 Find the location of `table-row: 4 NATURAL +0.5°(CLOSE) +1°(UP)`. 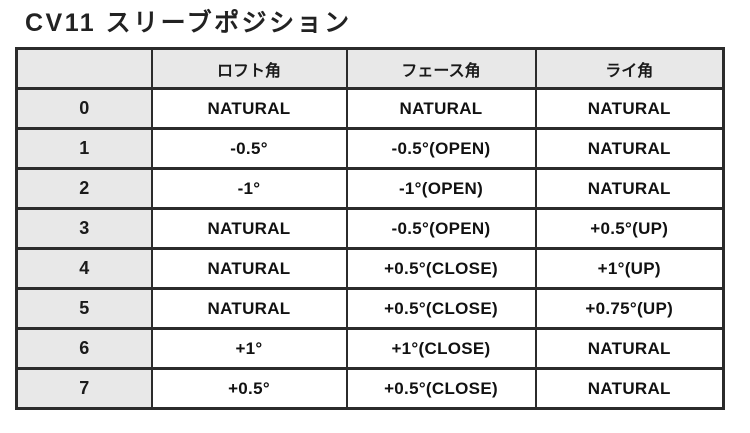

table-row: 4 NATURAL +0.5°(CLOSE) +1°(UP) is located at coordinates (370, 268).